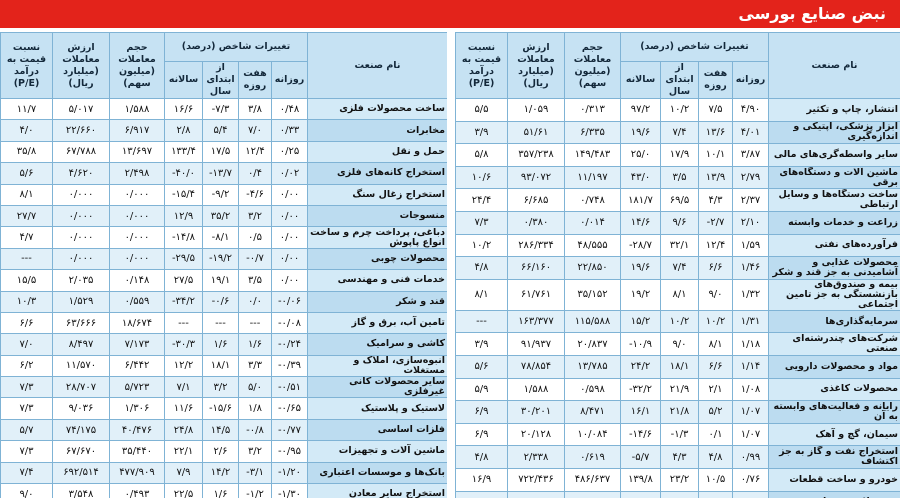  What do you see at coordinates (220, 323) in the screenshot?
I see `cell-value: ---` at bounding box center [220, 323].